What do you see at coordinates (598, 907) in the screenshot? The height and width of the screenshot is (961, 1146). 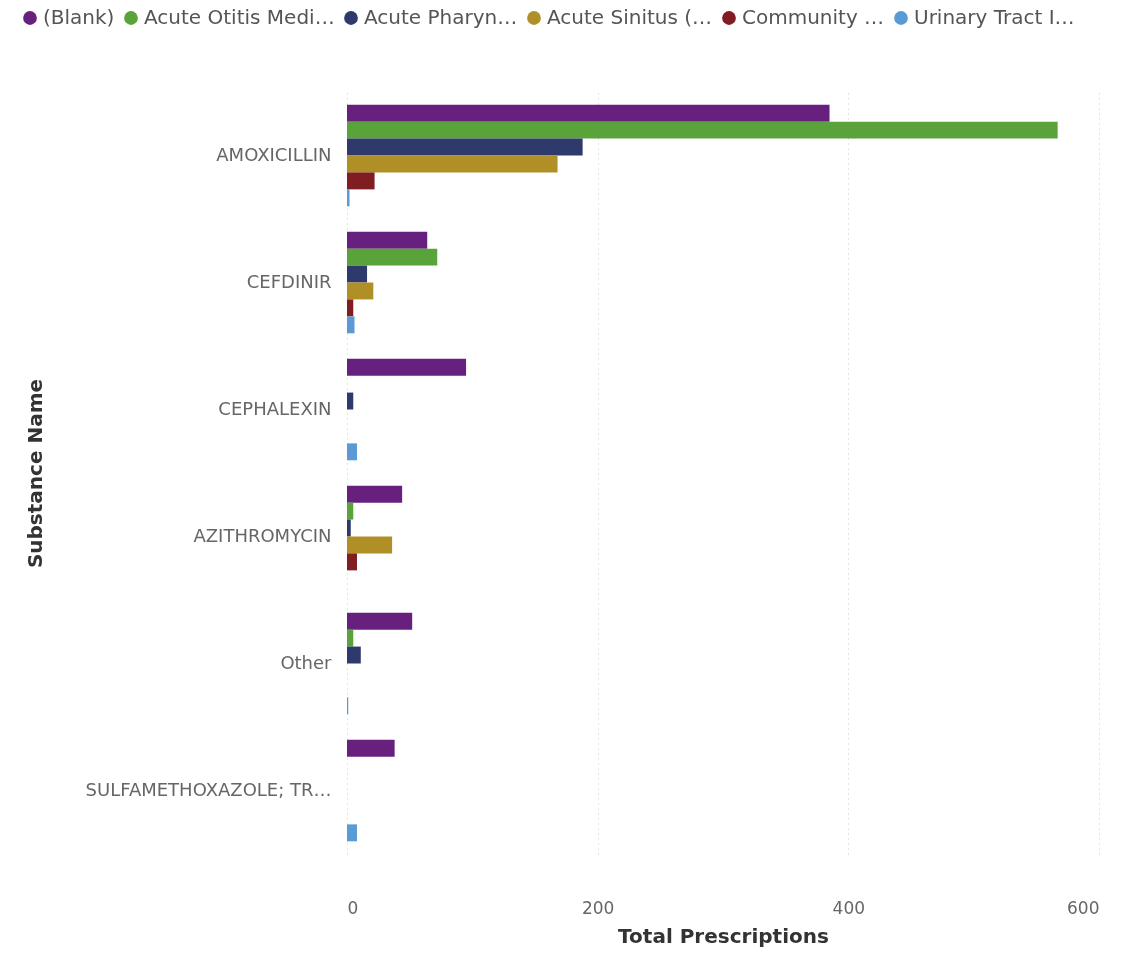 I see `x-tick-label: 200` at bounding box center [598, 907].